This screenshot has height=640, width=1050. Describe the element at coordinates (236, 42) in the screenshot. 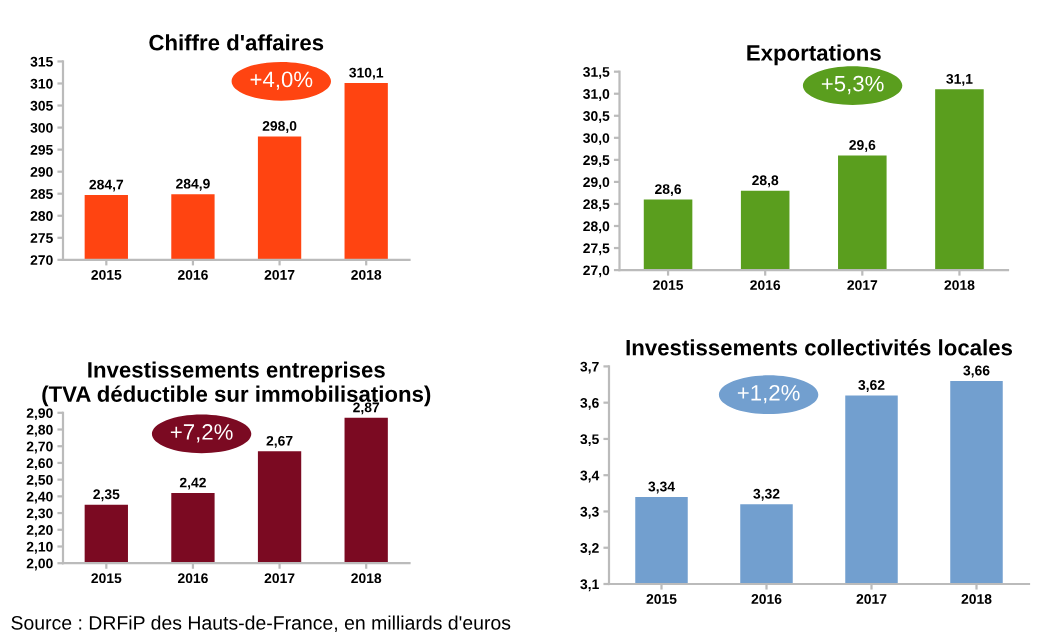

I see `chart-title: Chiffre d'affaires` at that location.